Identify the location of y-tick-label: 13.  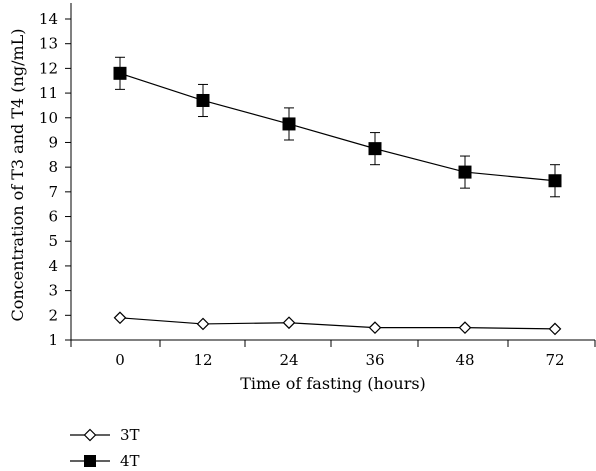
(48, 44).